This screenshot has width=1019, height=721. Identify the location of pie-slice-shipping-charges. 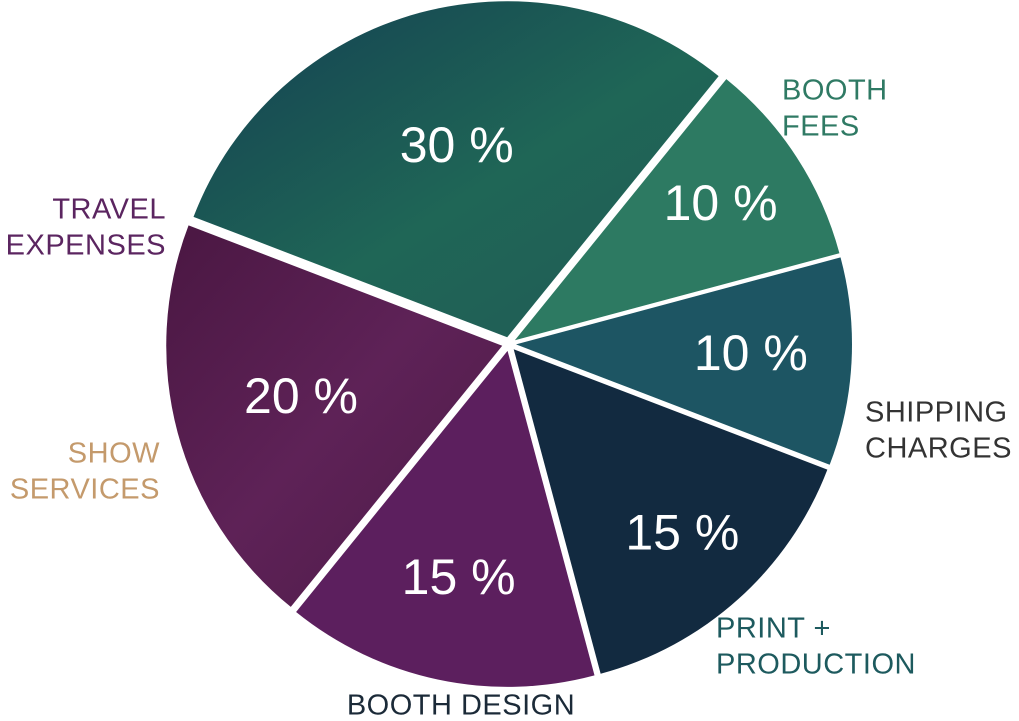
(677, 210).